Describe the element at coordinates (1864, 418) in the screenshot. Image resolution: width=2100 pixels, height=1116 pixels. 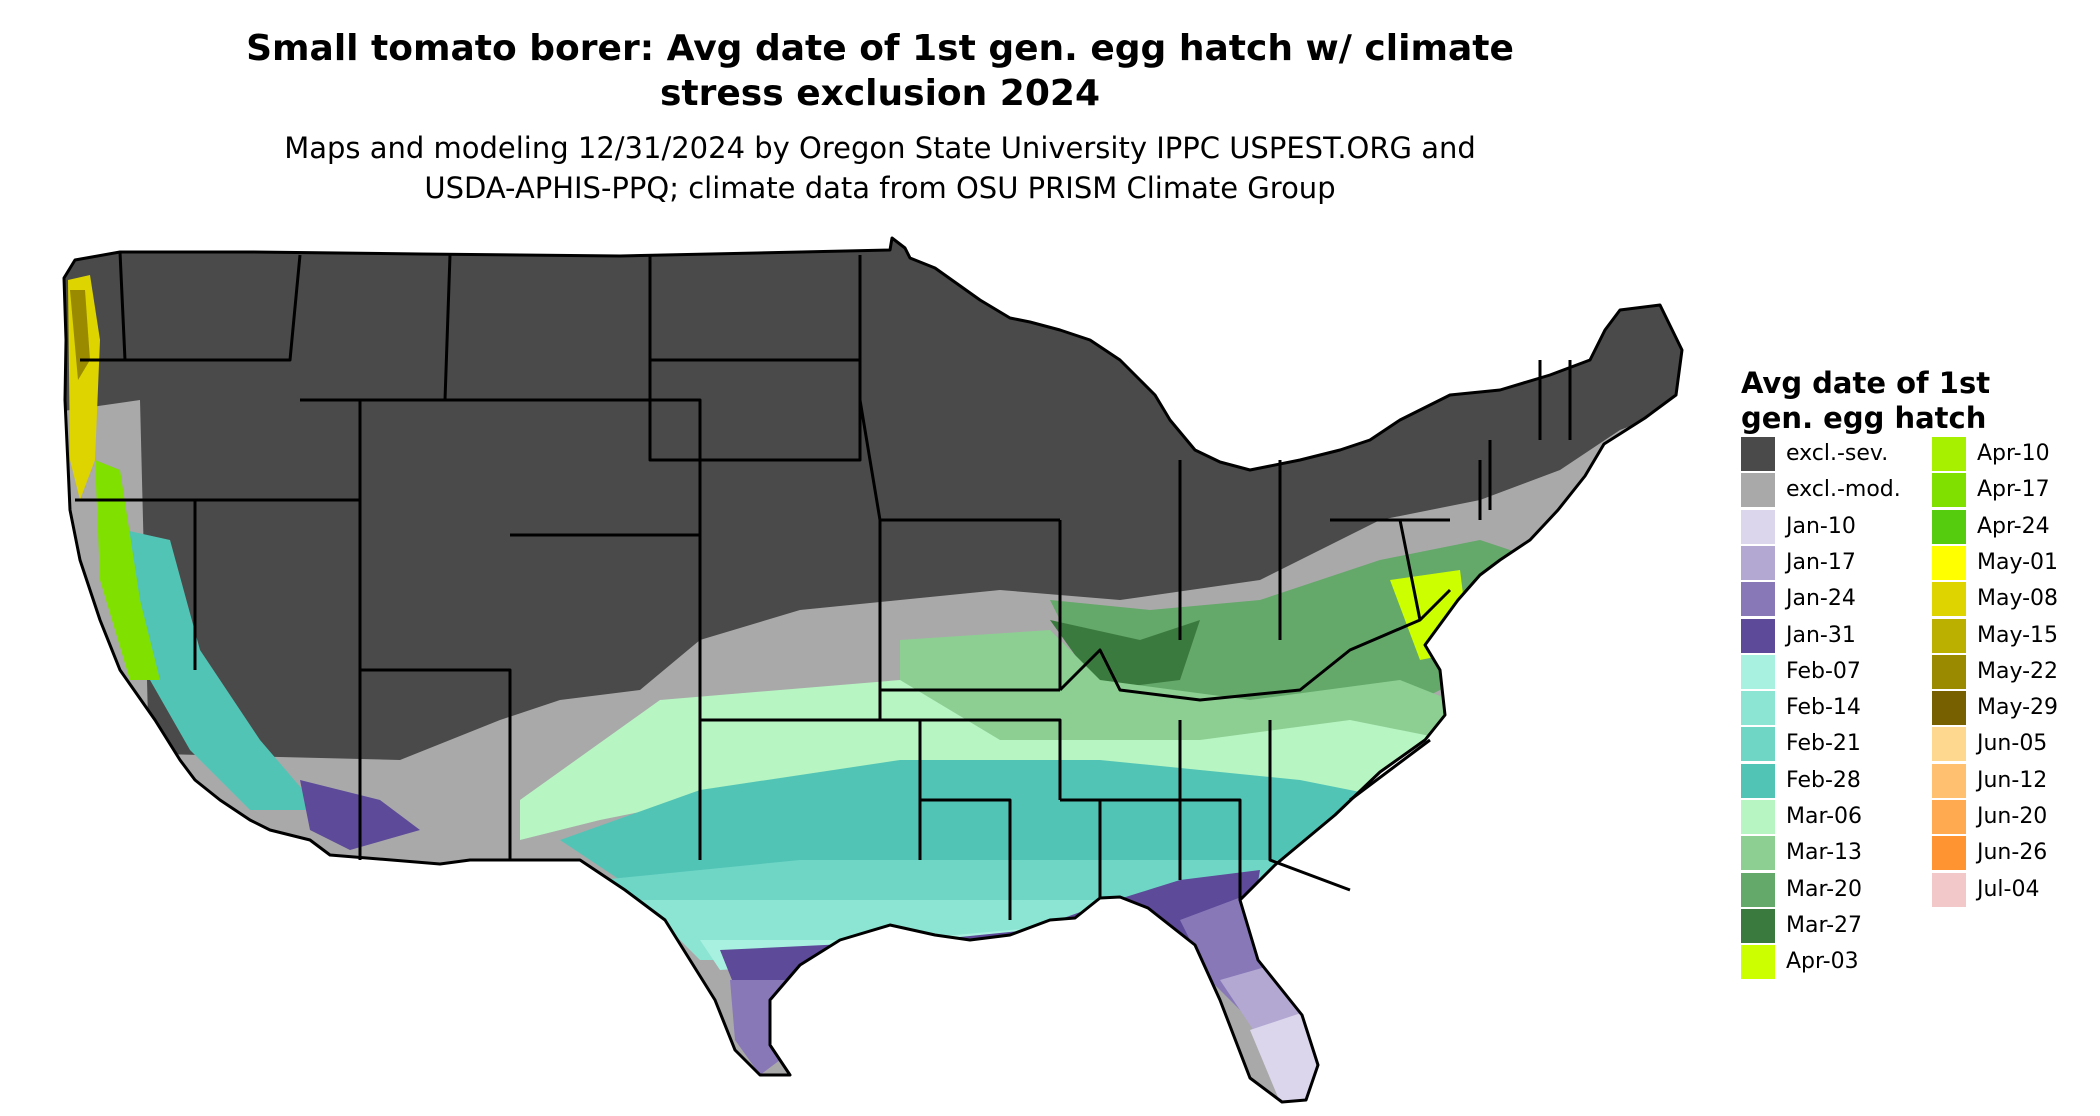
I see `legend-title-line-2: gen. egg hatch` at that location.